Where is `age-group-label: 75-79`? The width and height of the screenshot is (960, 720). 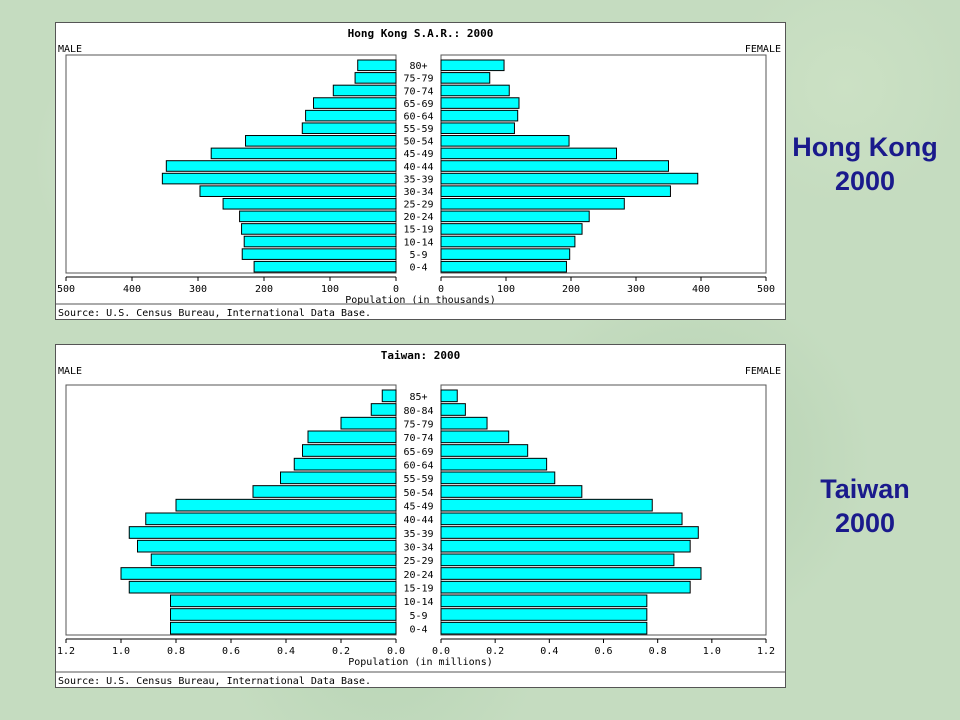
age-group-label: 75-79 is located at coordinates (418, 425).